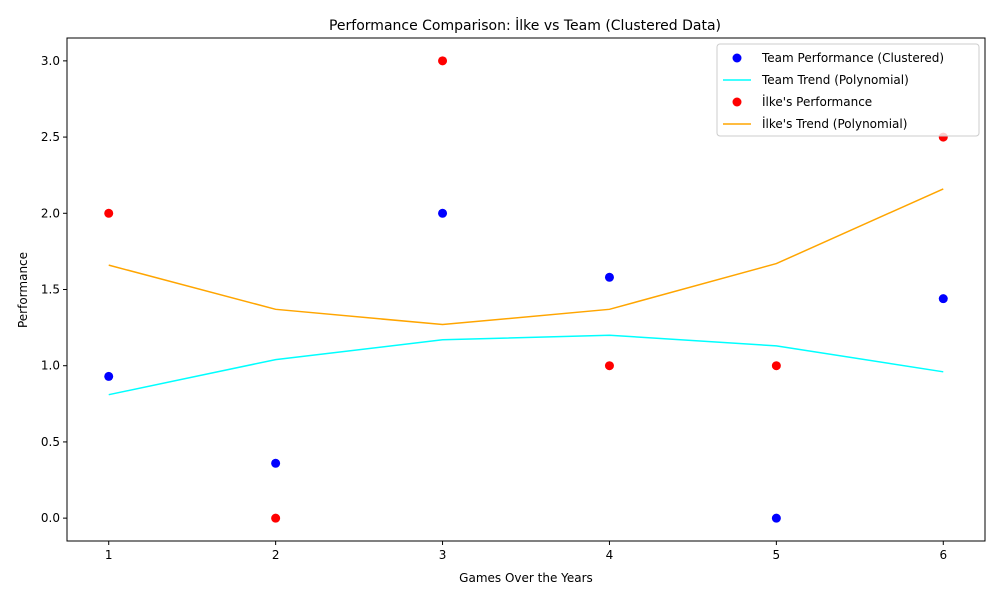  I want to click on y-axis-ticks: 0.0 0.5 1.0 1.5 2.0 2.5 3.0, so click(54, 289).